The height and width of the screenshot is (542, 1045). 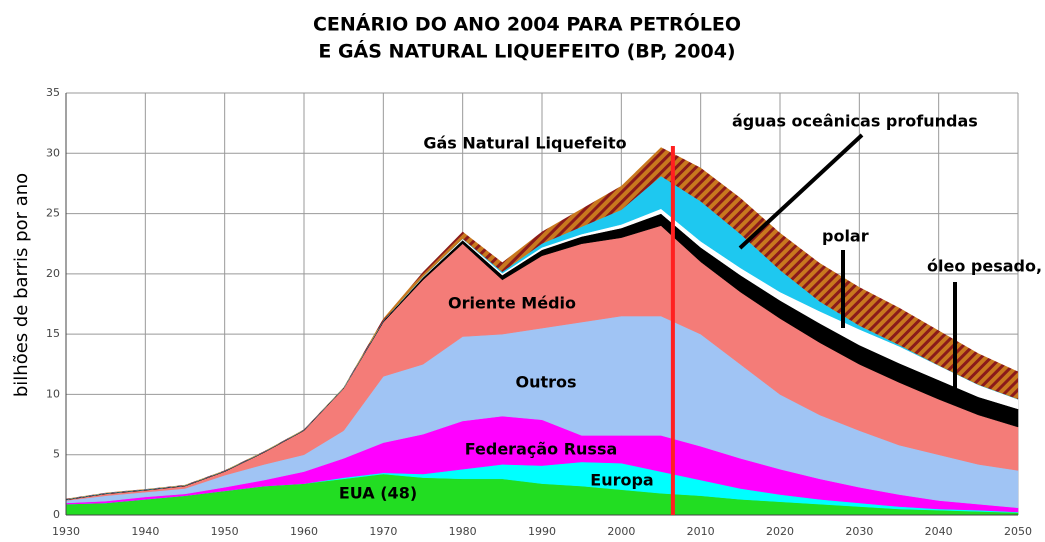 I want to click on x-tick-label: 2030, so click(x=859, y=531).